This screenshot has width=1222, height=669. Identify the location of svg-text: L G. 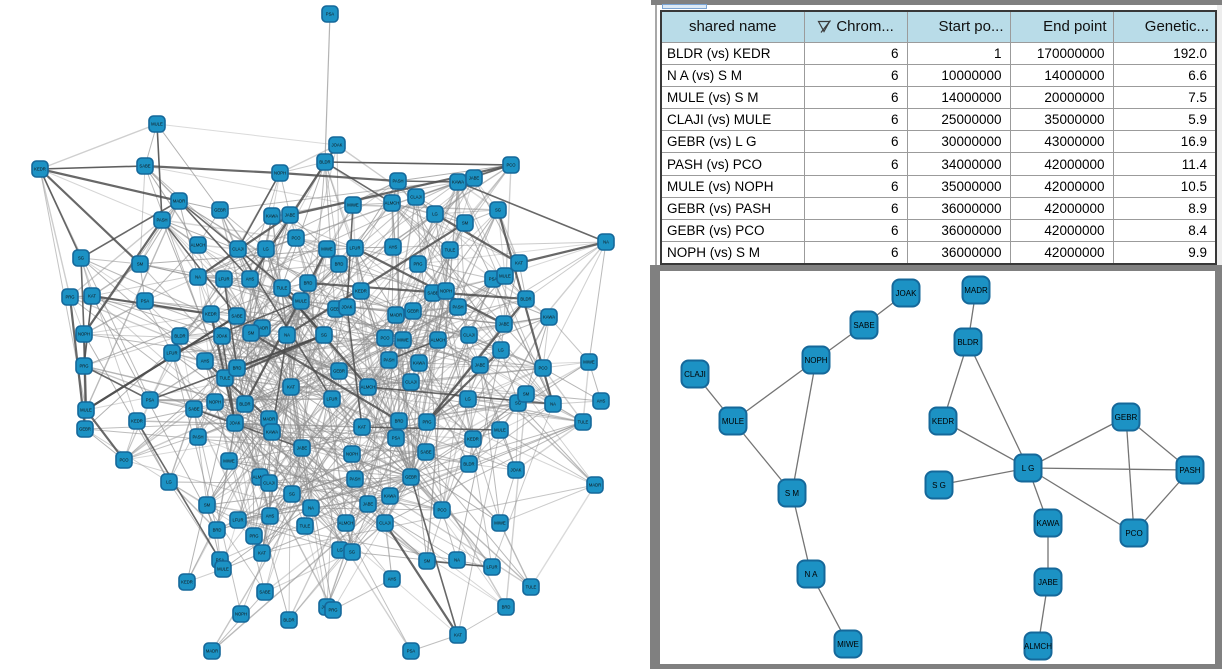
(1028, 468).